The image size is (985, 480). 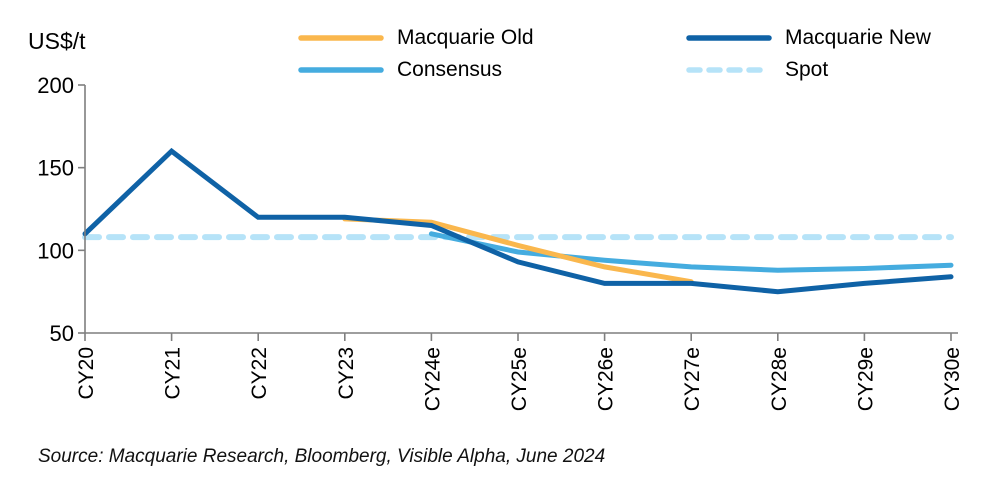 What do you see at coordinates (691, 252) in the screenshot?
I see `series-line-consensus` at bounding box center [691, 252].